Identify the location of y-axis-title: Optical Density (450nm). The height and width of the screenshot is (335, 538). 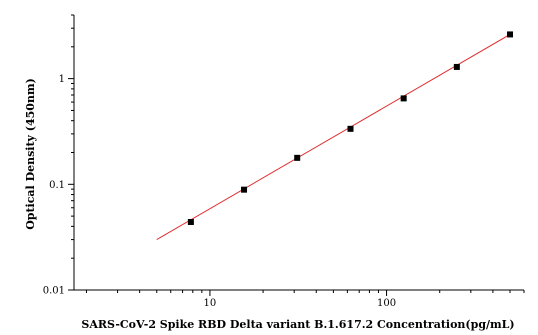
(30, 154).